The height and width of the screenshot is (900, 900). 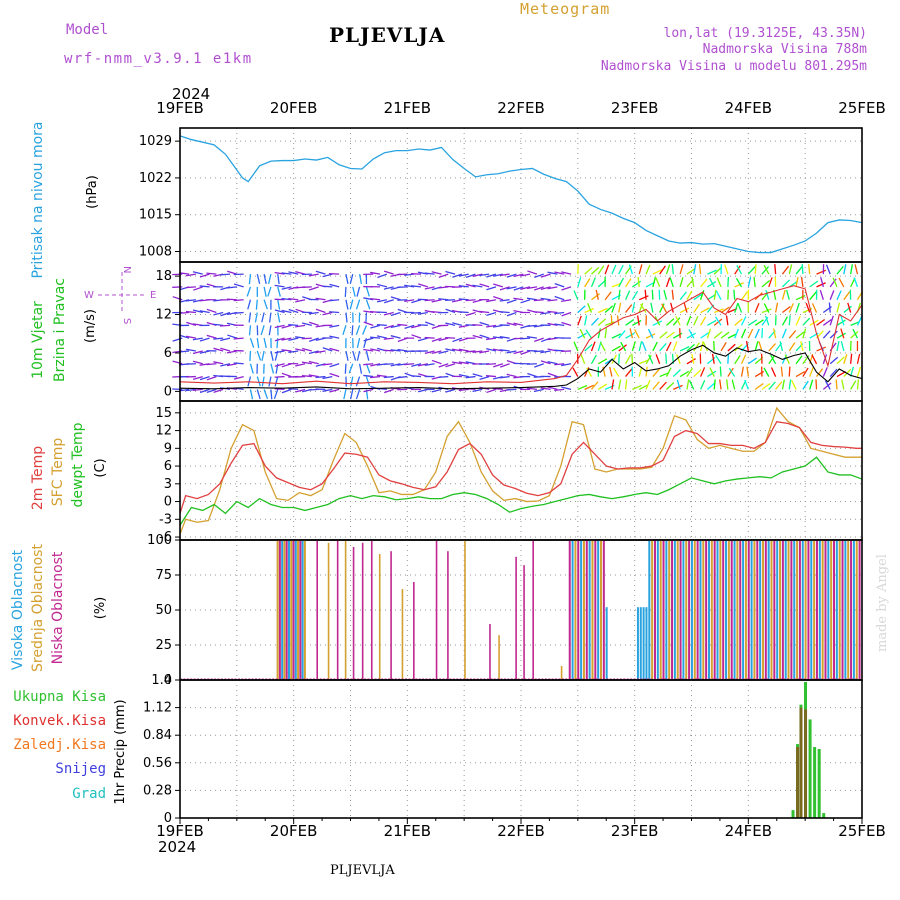 What do you see at coordinates (38, 478) in the screenshot?
I see `temp-ylabel-1: 2m Temp` at bounding box center [38, 478].